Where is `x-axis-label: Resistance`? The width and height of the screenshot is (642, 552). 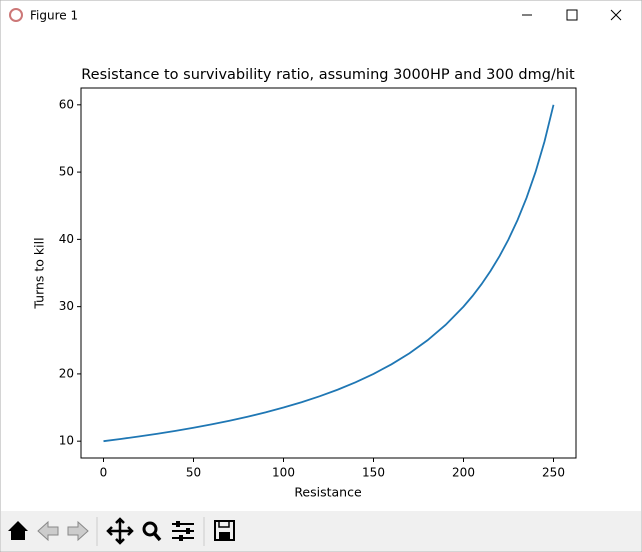
x-axis-label: Resistance is located at coordinates (328, 492).